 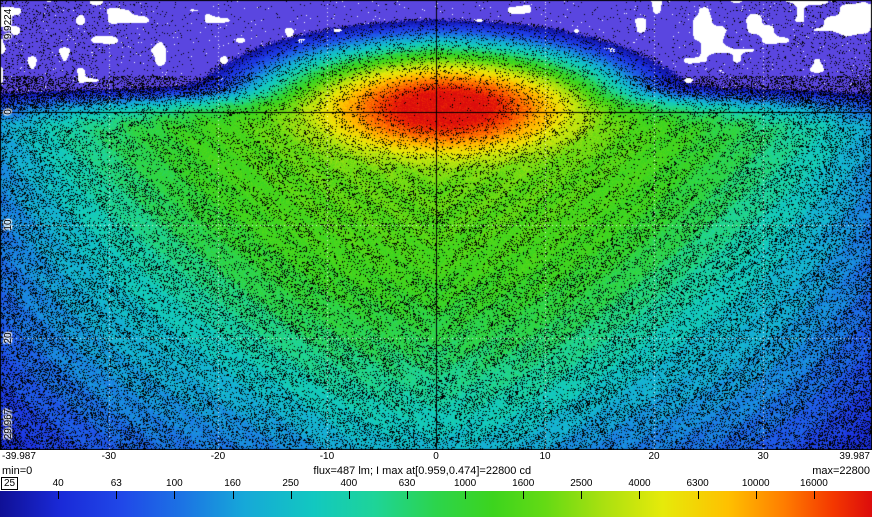 What do you see at coordinates (813, 483) in the screenshot?
I see `colorbar-label: 16000` at bounding box center [813, 483].